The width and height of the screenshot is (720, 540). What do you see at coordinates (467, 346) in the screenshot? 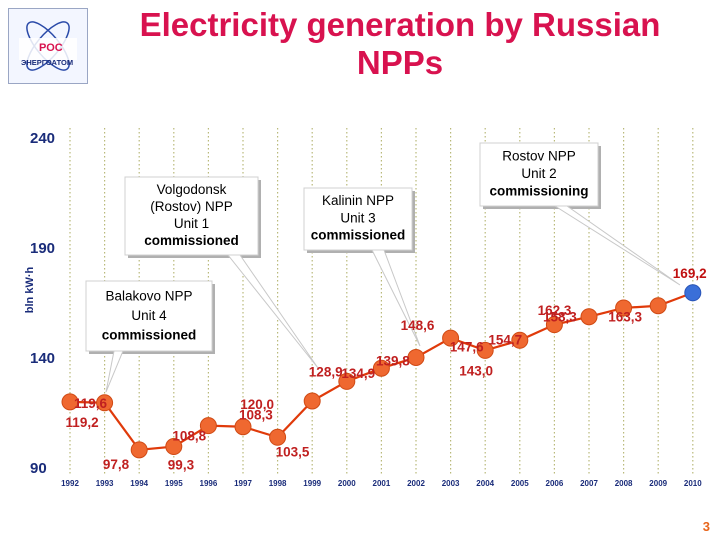
I see `data-label: 147,6` at bounding box center [467, 346].